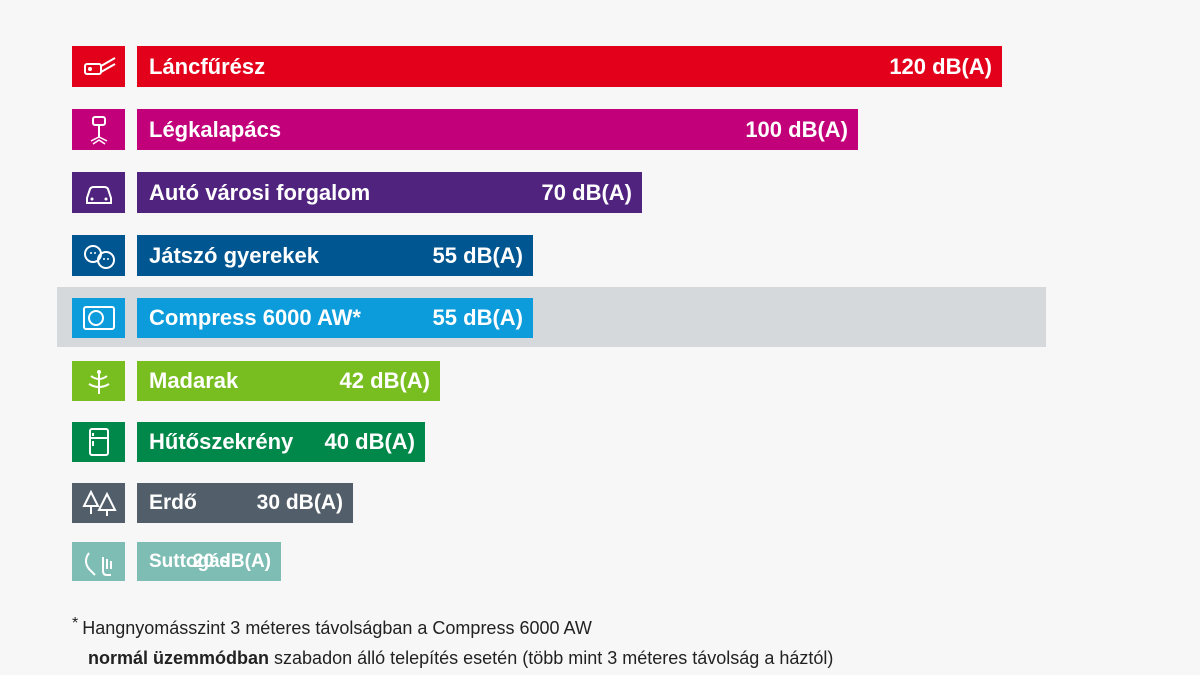 This screenshot has width=1200, height=675. I want to click on bar: Compress 6000 AW* 55 dB(A), so click(335, 318).